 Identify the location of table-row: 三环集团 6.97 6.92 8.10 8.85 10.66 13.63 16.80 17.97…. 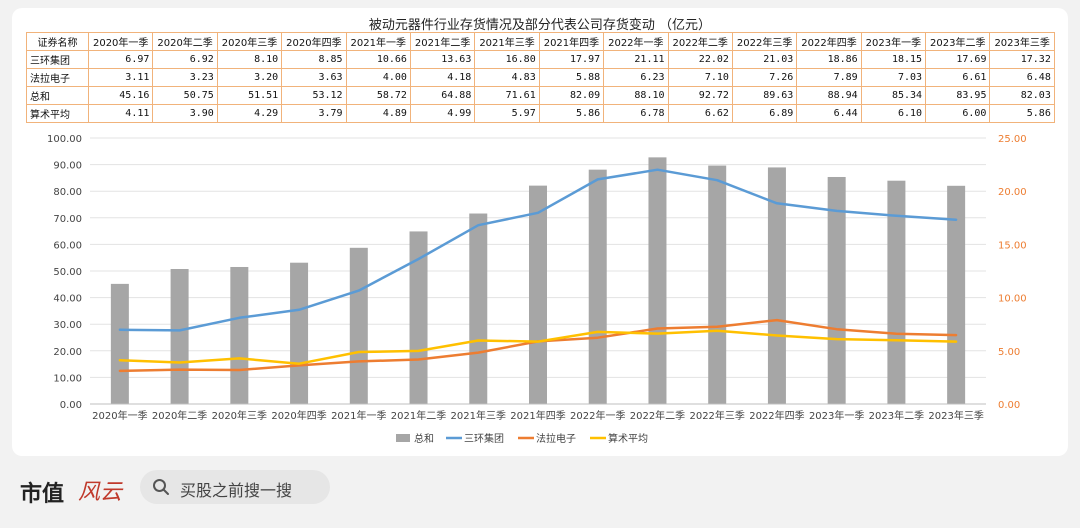
(540, 59).